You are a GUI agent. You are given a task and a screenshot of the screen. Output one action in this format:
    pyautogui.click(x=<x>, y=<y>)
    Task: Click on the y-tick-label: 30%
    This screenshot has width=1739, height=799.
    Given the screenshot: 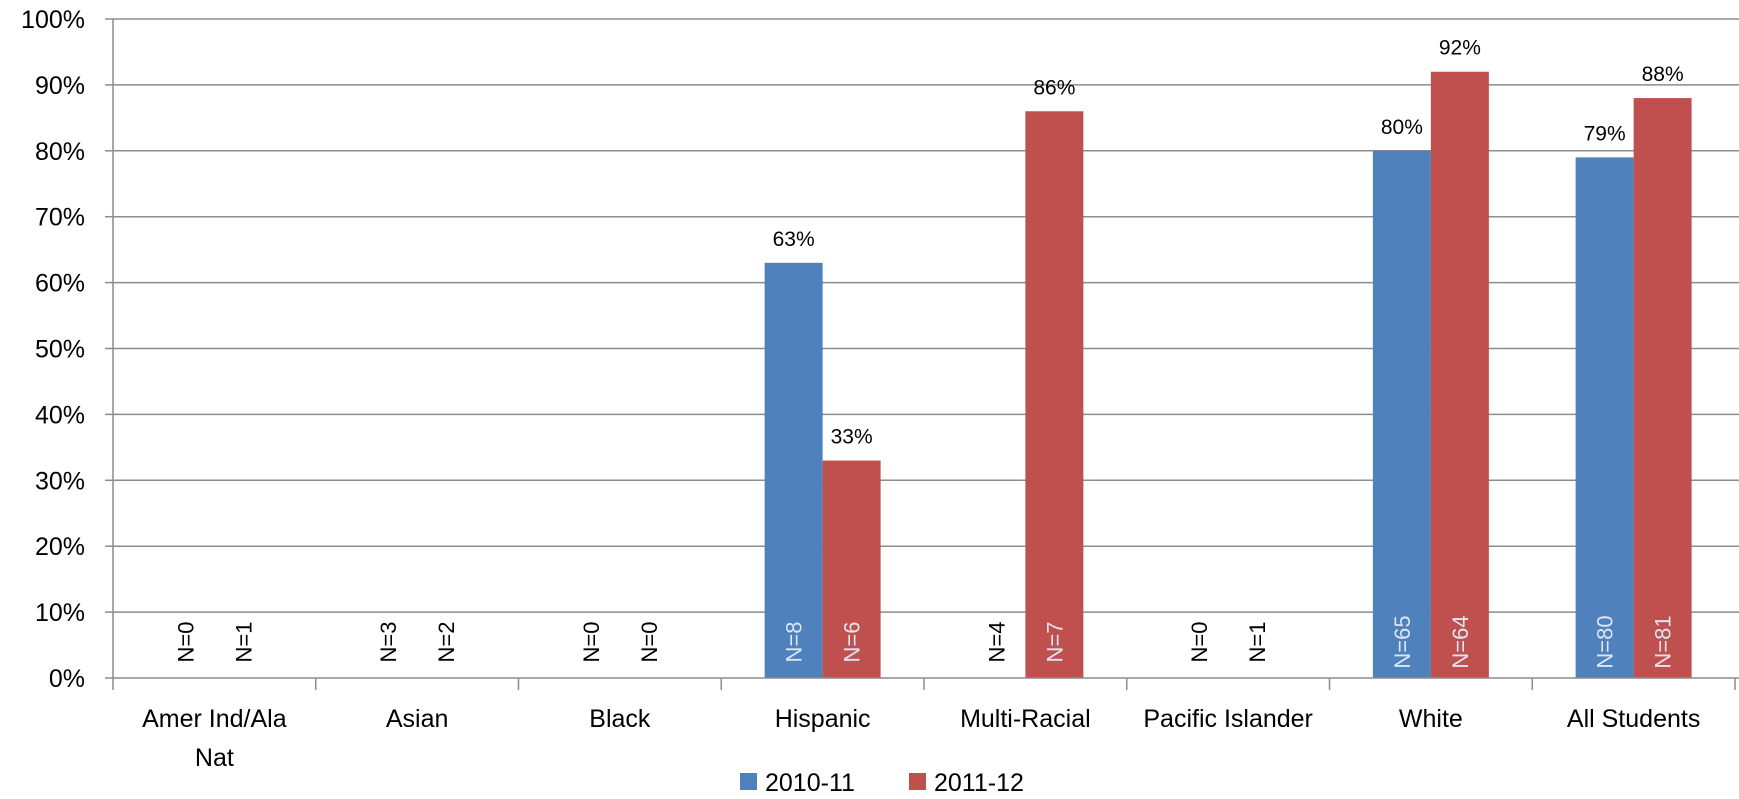 What is the action you would take?
    pyautogui.click(x=60, y=481)
    